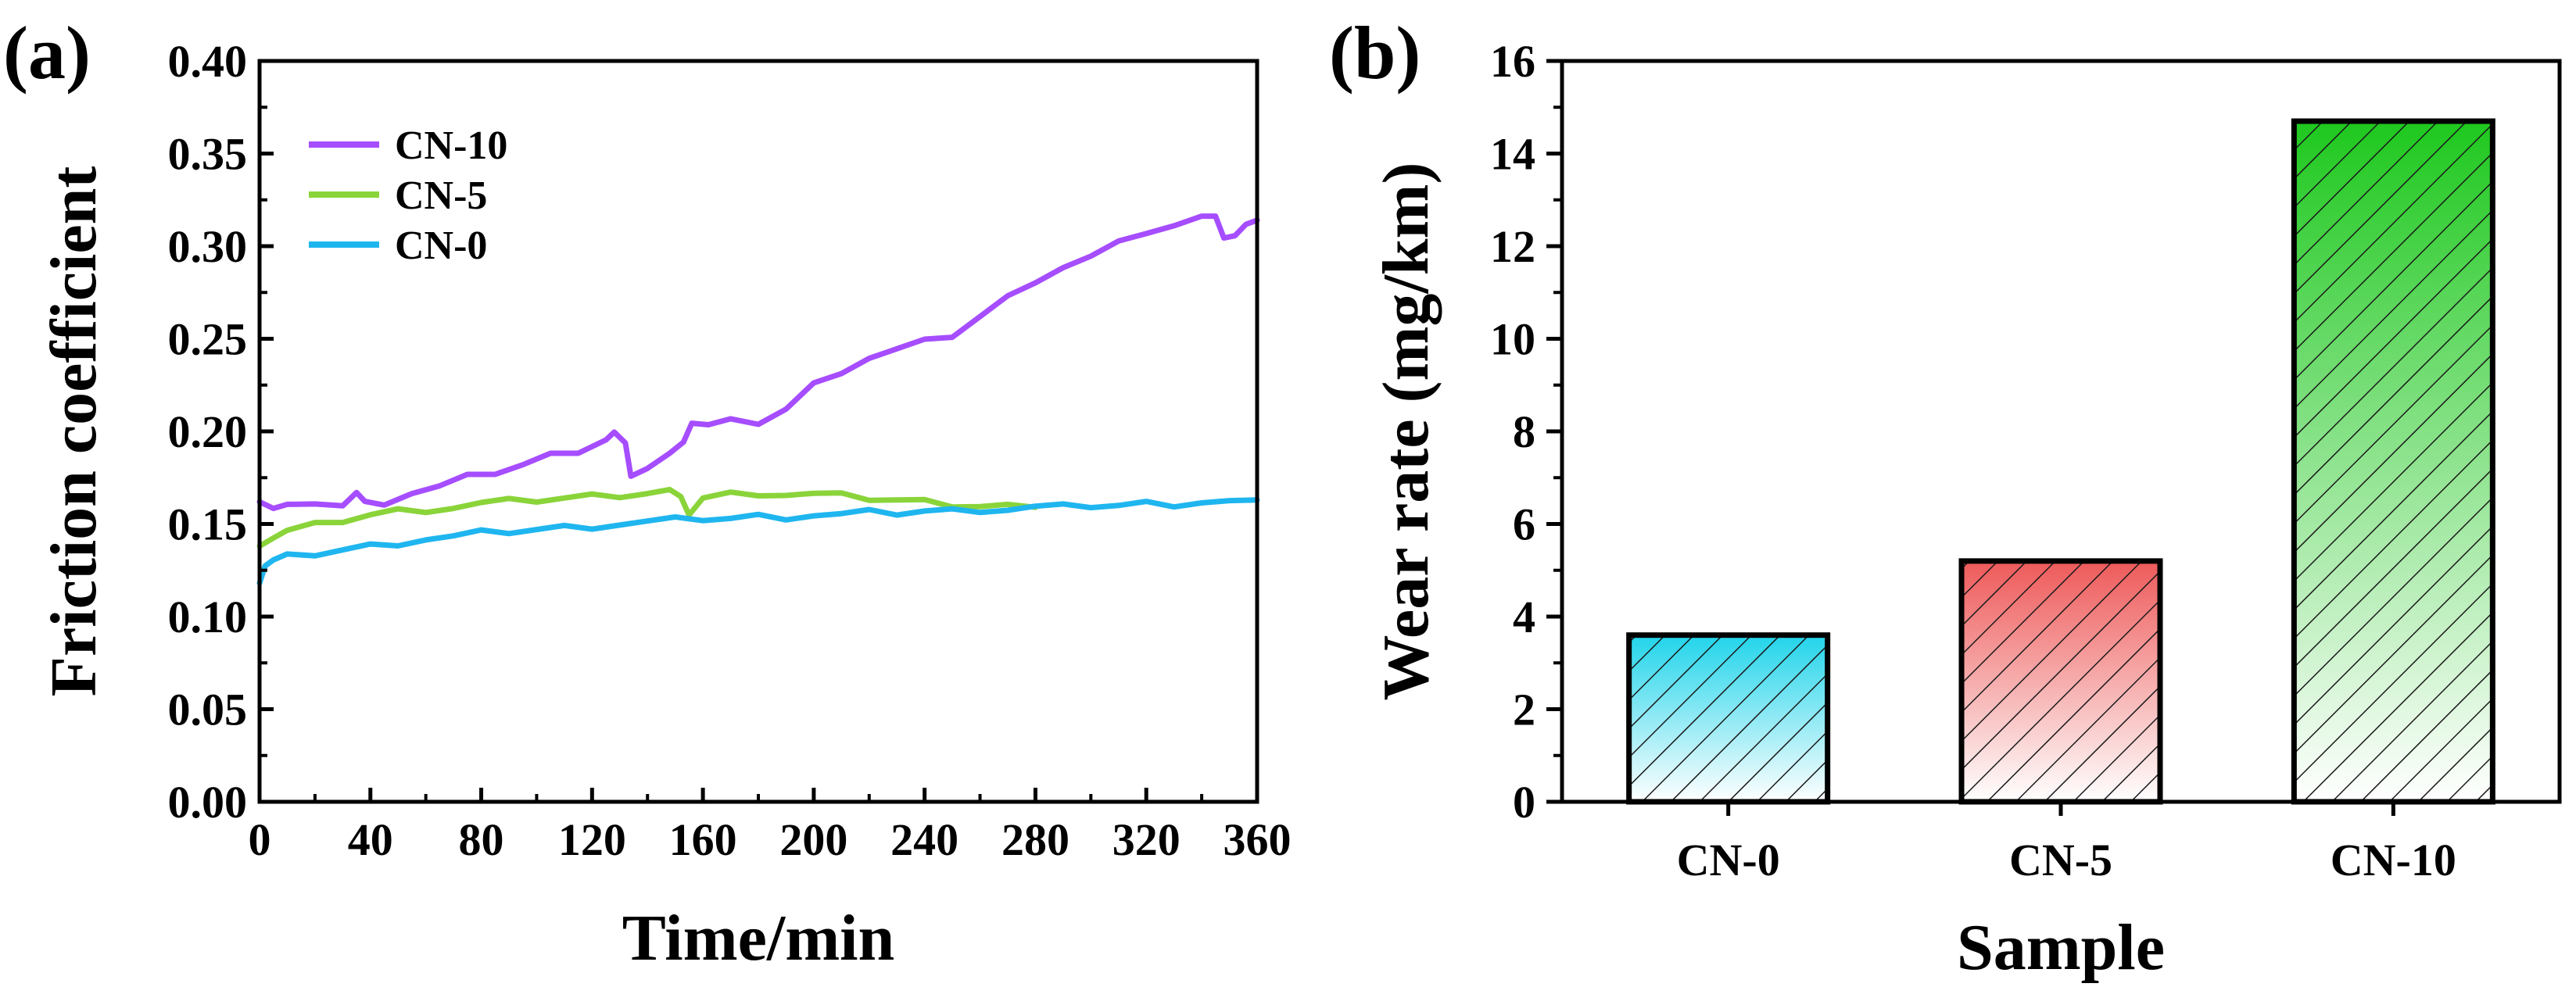 The image size is (2576, 987). I want to click on y-tick-label: 12, so click(1512, 247).